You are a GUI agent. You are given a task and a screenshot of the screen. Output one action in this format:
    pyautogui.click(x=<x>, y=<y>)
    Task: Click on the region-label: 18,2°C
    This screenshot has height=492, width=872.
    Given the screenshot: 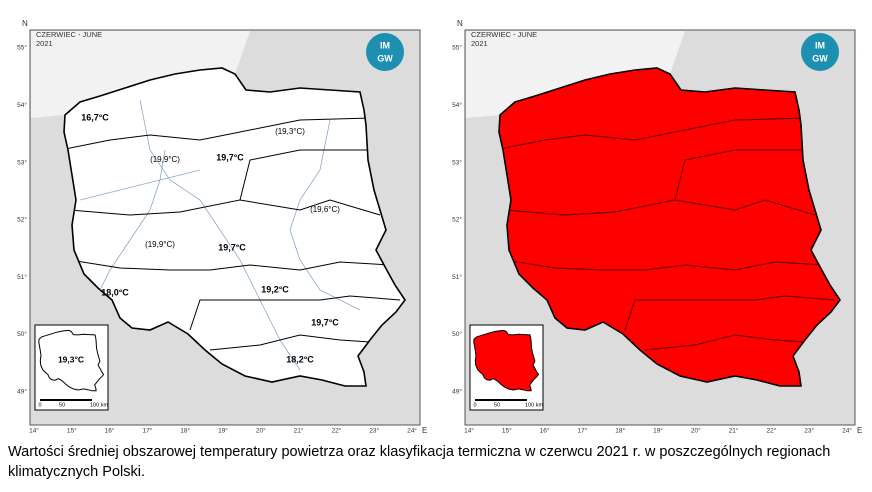 What is the action you would take?
    pyautogui.click(x=300, y=359)
    